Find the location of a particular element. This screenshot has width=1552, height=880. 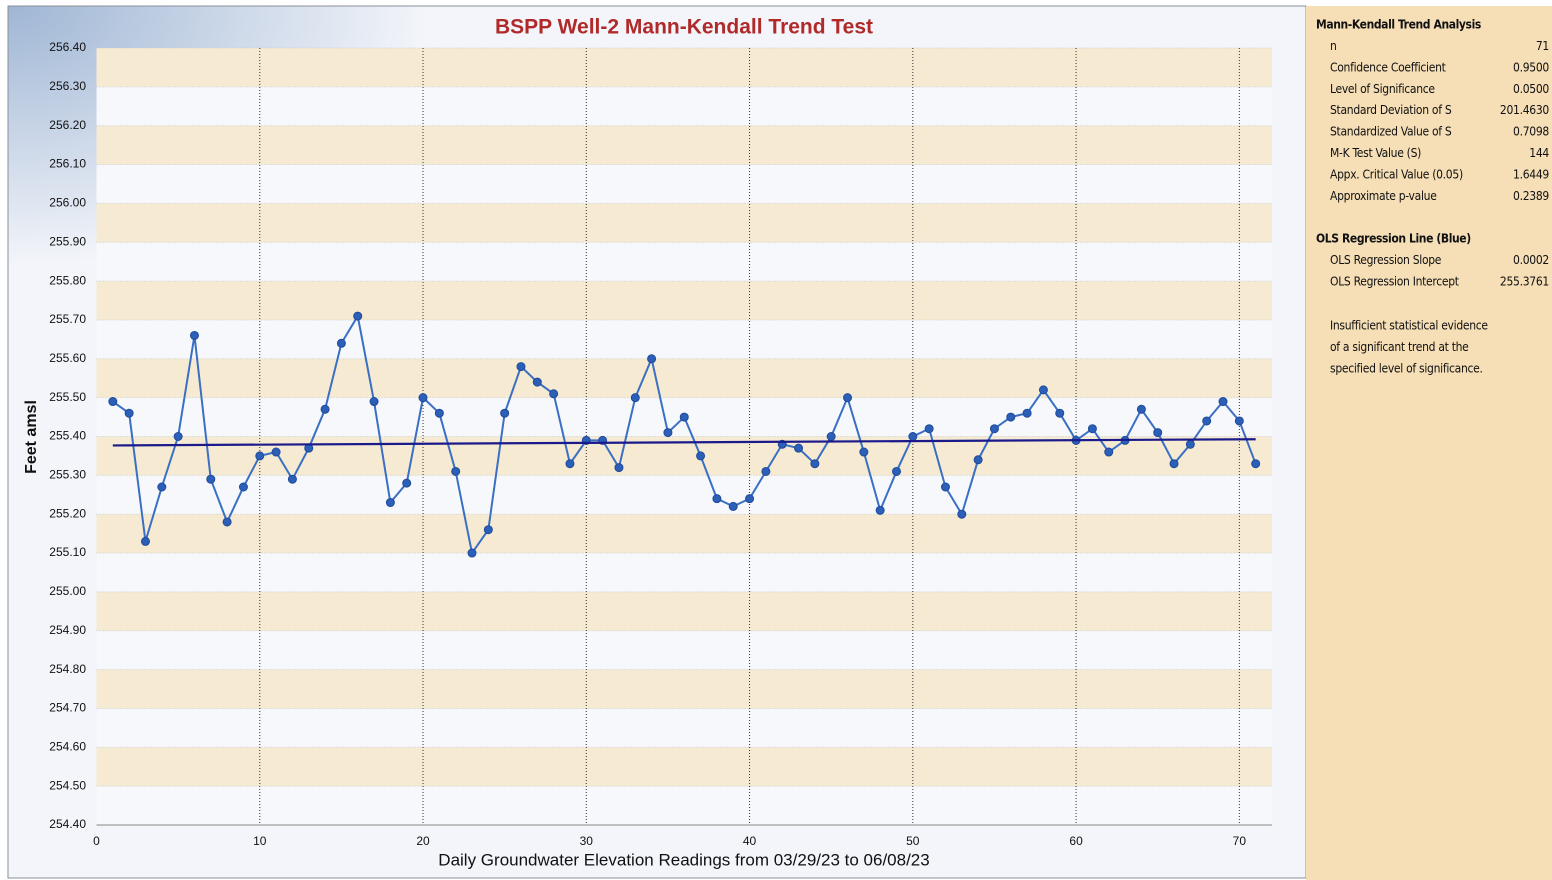

y-tick-label: 255.40 is located at coordinates (67, 436).